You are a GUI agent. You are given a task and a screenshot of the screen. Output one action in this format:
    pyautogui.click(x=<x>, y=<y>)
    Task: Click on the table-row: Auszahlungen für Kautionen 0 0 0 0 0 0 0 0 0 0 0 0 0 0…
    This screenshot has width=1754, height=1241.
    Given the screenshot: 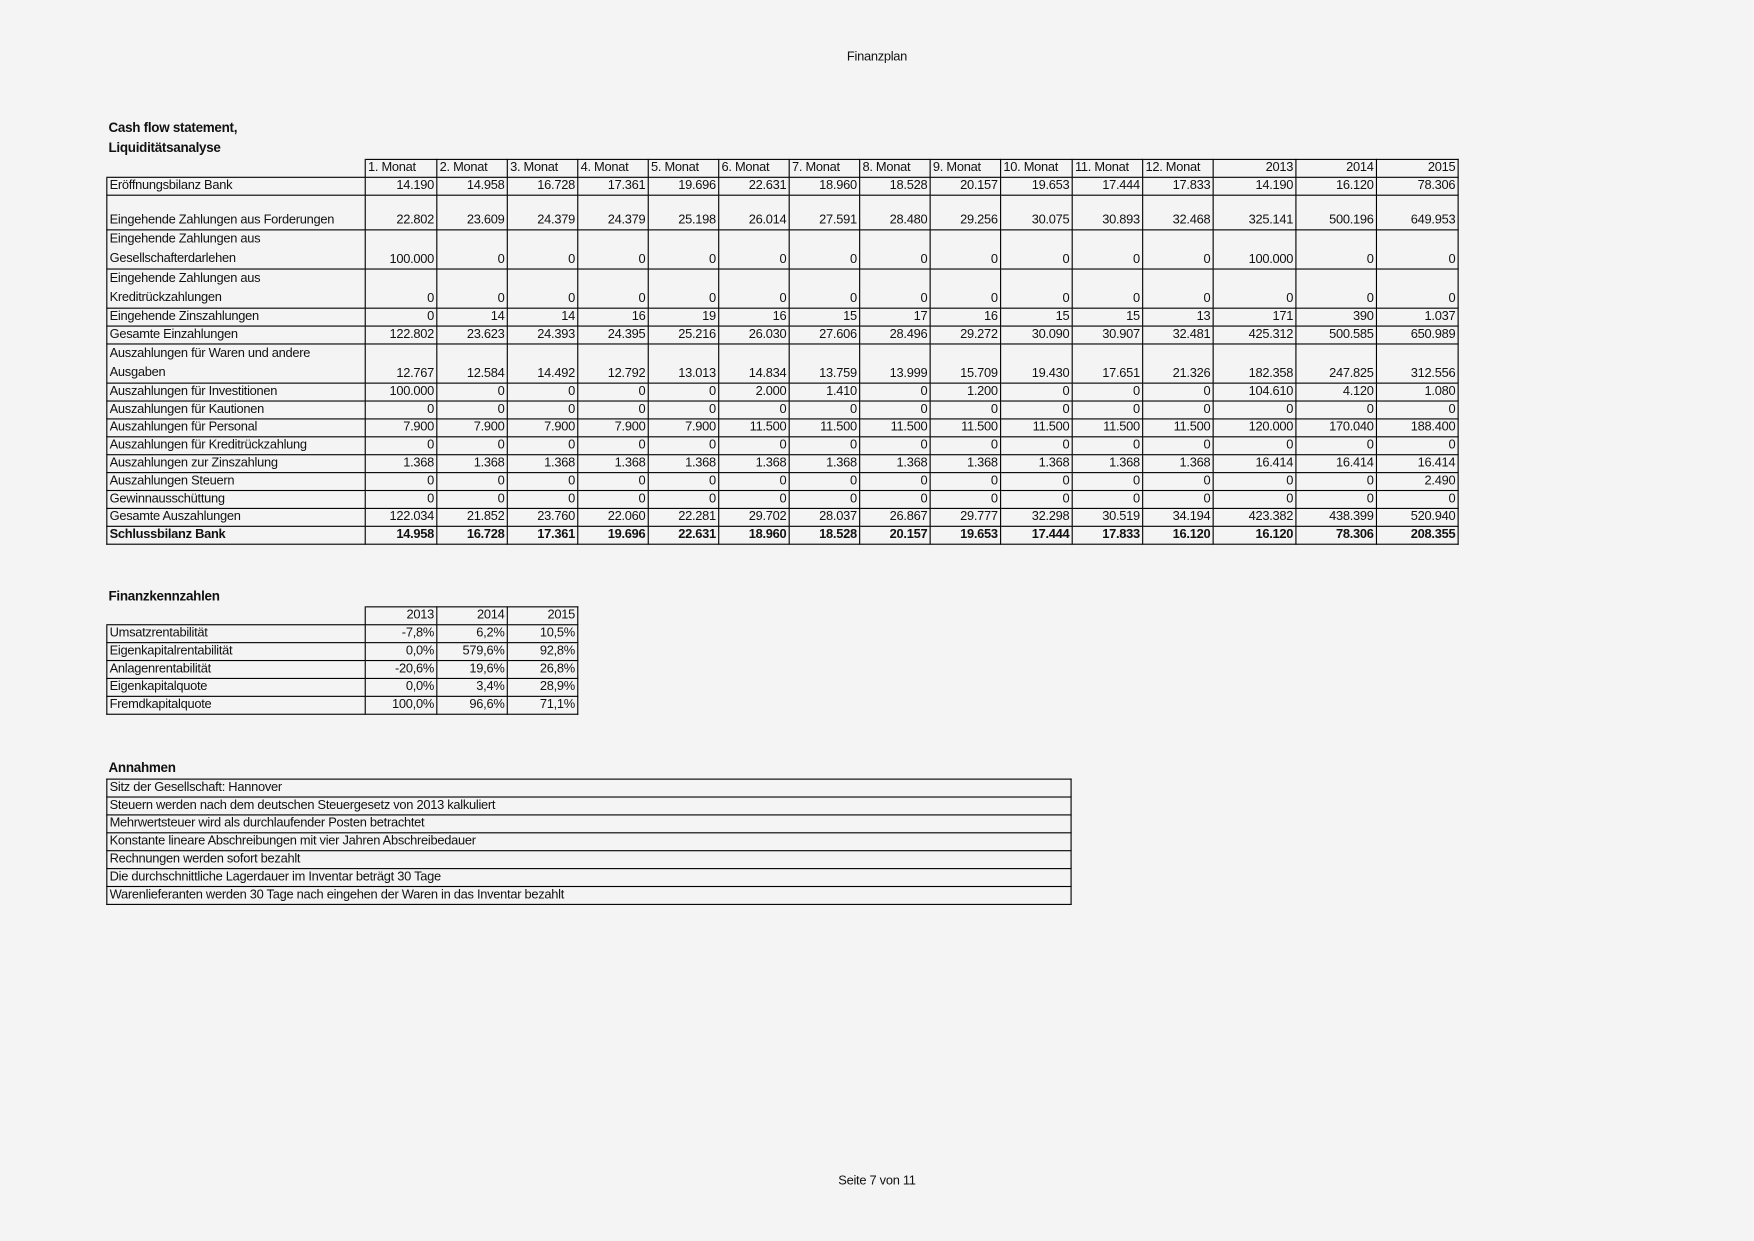 What is the action you would take?
    pyautogui.click(x=782, y=410)
    